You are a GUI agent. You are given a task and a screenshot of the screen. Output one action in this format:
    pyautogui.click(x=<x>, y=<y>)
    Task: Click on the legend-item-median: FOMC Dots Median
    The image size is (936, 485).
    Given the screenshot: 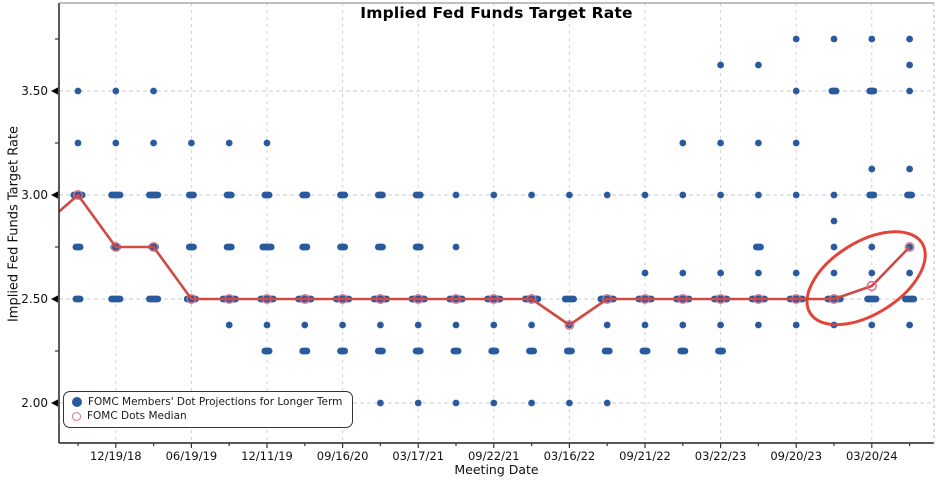 What is the action you would take?
    pyautogui.click(x=207, y=416)
    